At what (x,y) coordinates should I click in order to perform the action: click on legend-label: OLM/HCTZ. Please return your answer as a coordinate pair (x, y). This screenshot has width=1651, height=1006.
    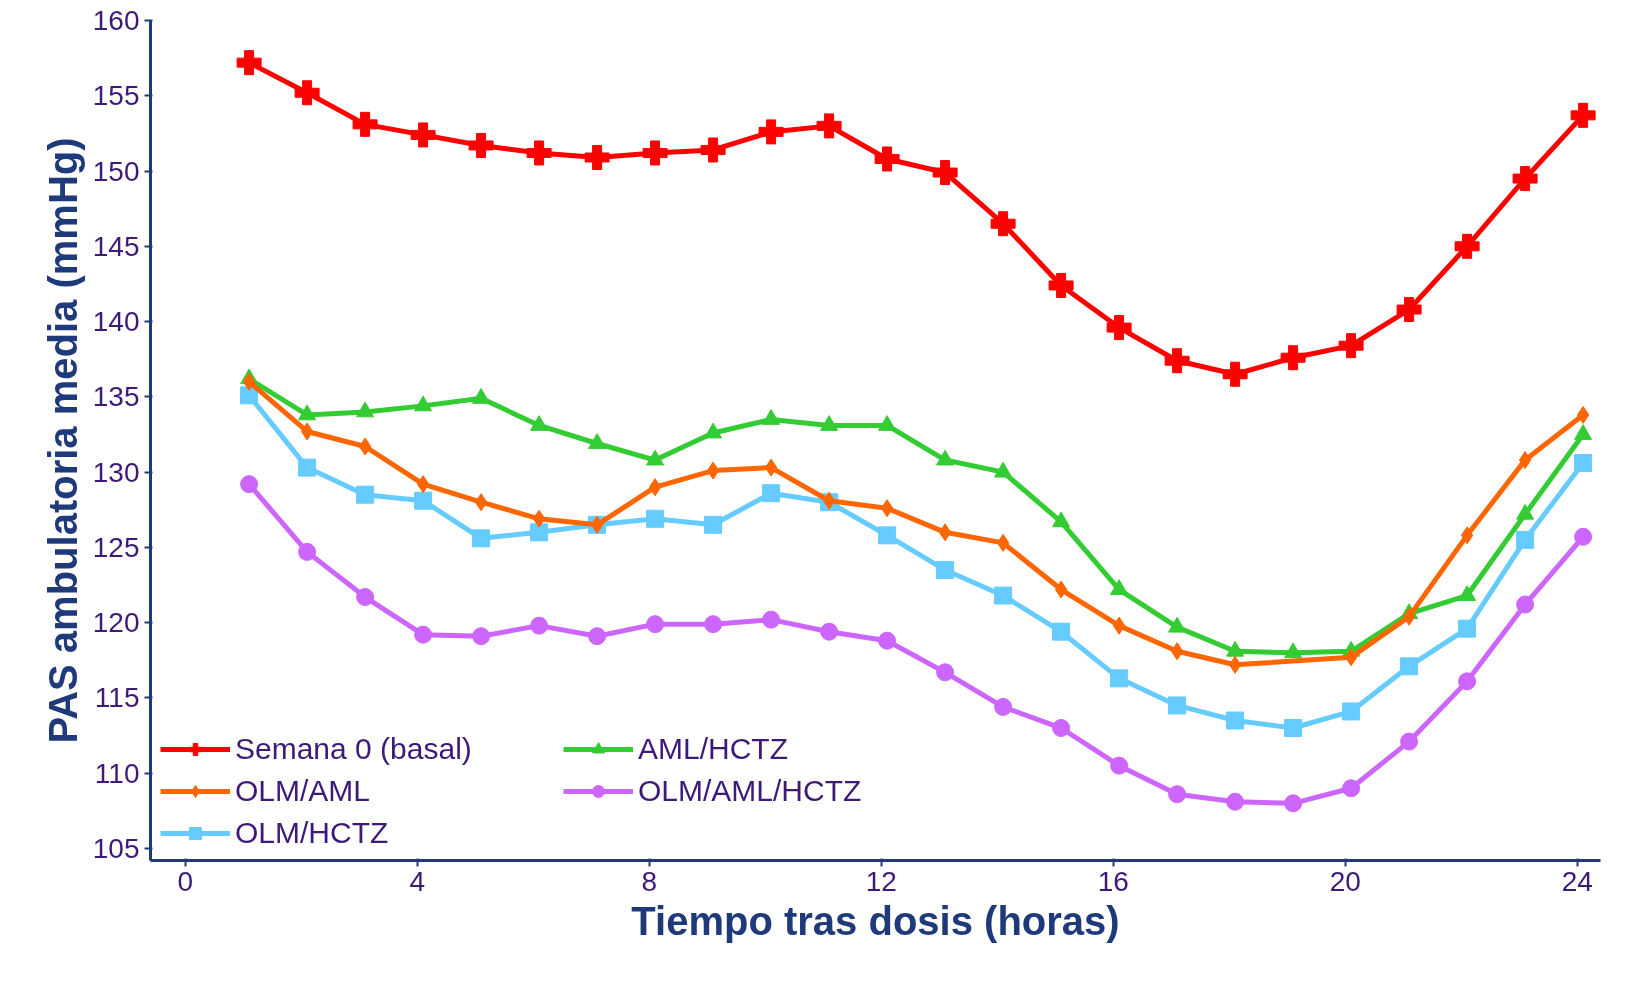
    Looking at the image, I should click on (312, 833).